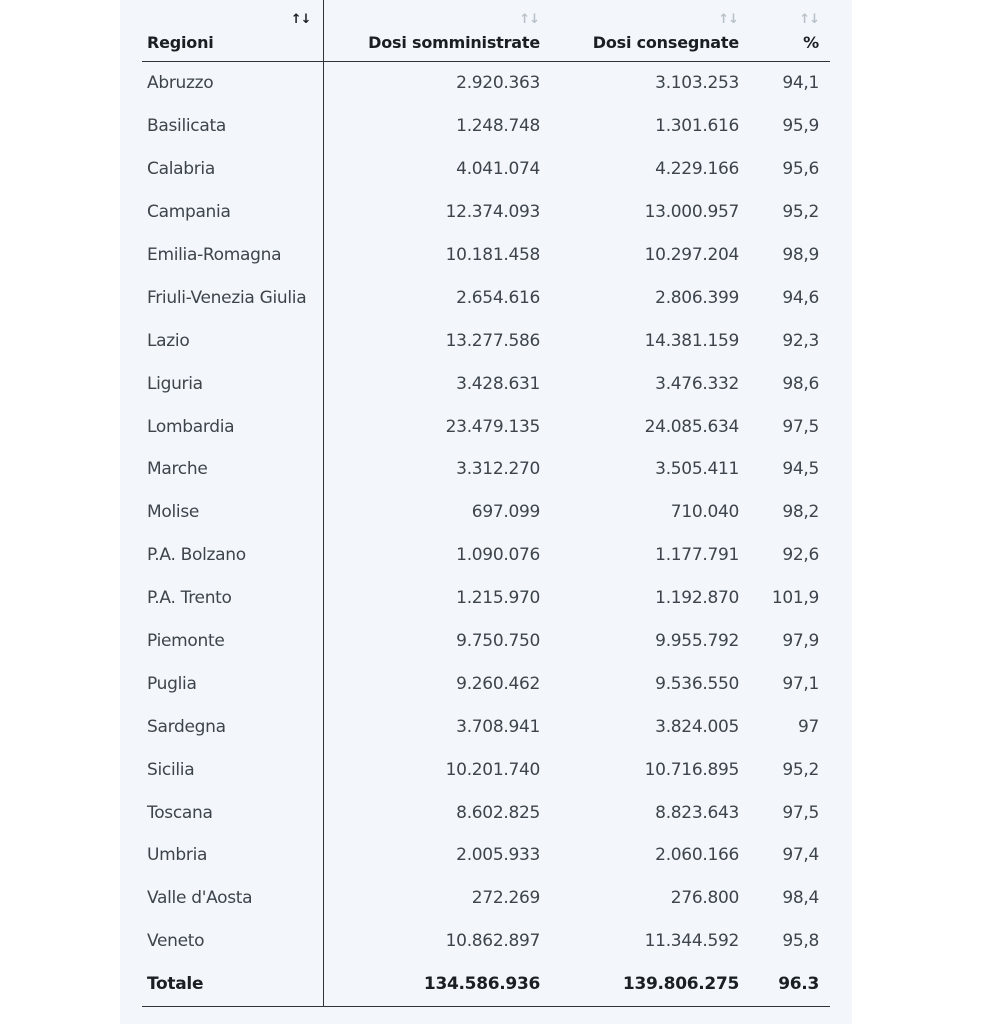 The height and width of the screenshot is (1024, 1000). What do you see at coordinates (790, 31) in the screenshot?
I see `column-header-percent: ↑↓ %` at bounding box center [790, 31].